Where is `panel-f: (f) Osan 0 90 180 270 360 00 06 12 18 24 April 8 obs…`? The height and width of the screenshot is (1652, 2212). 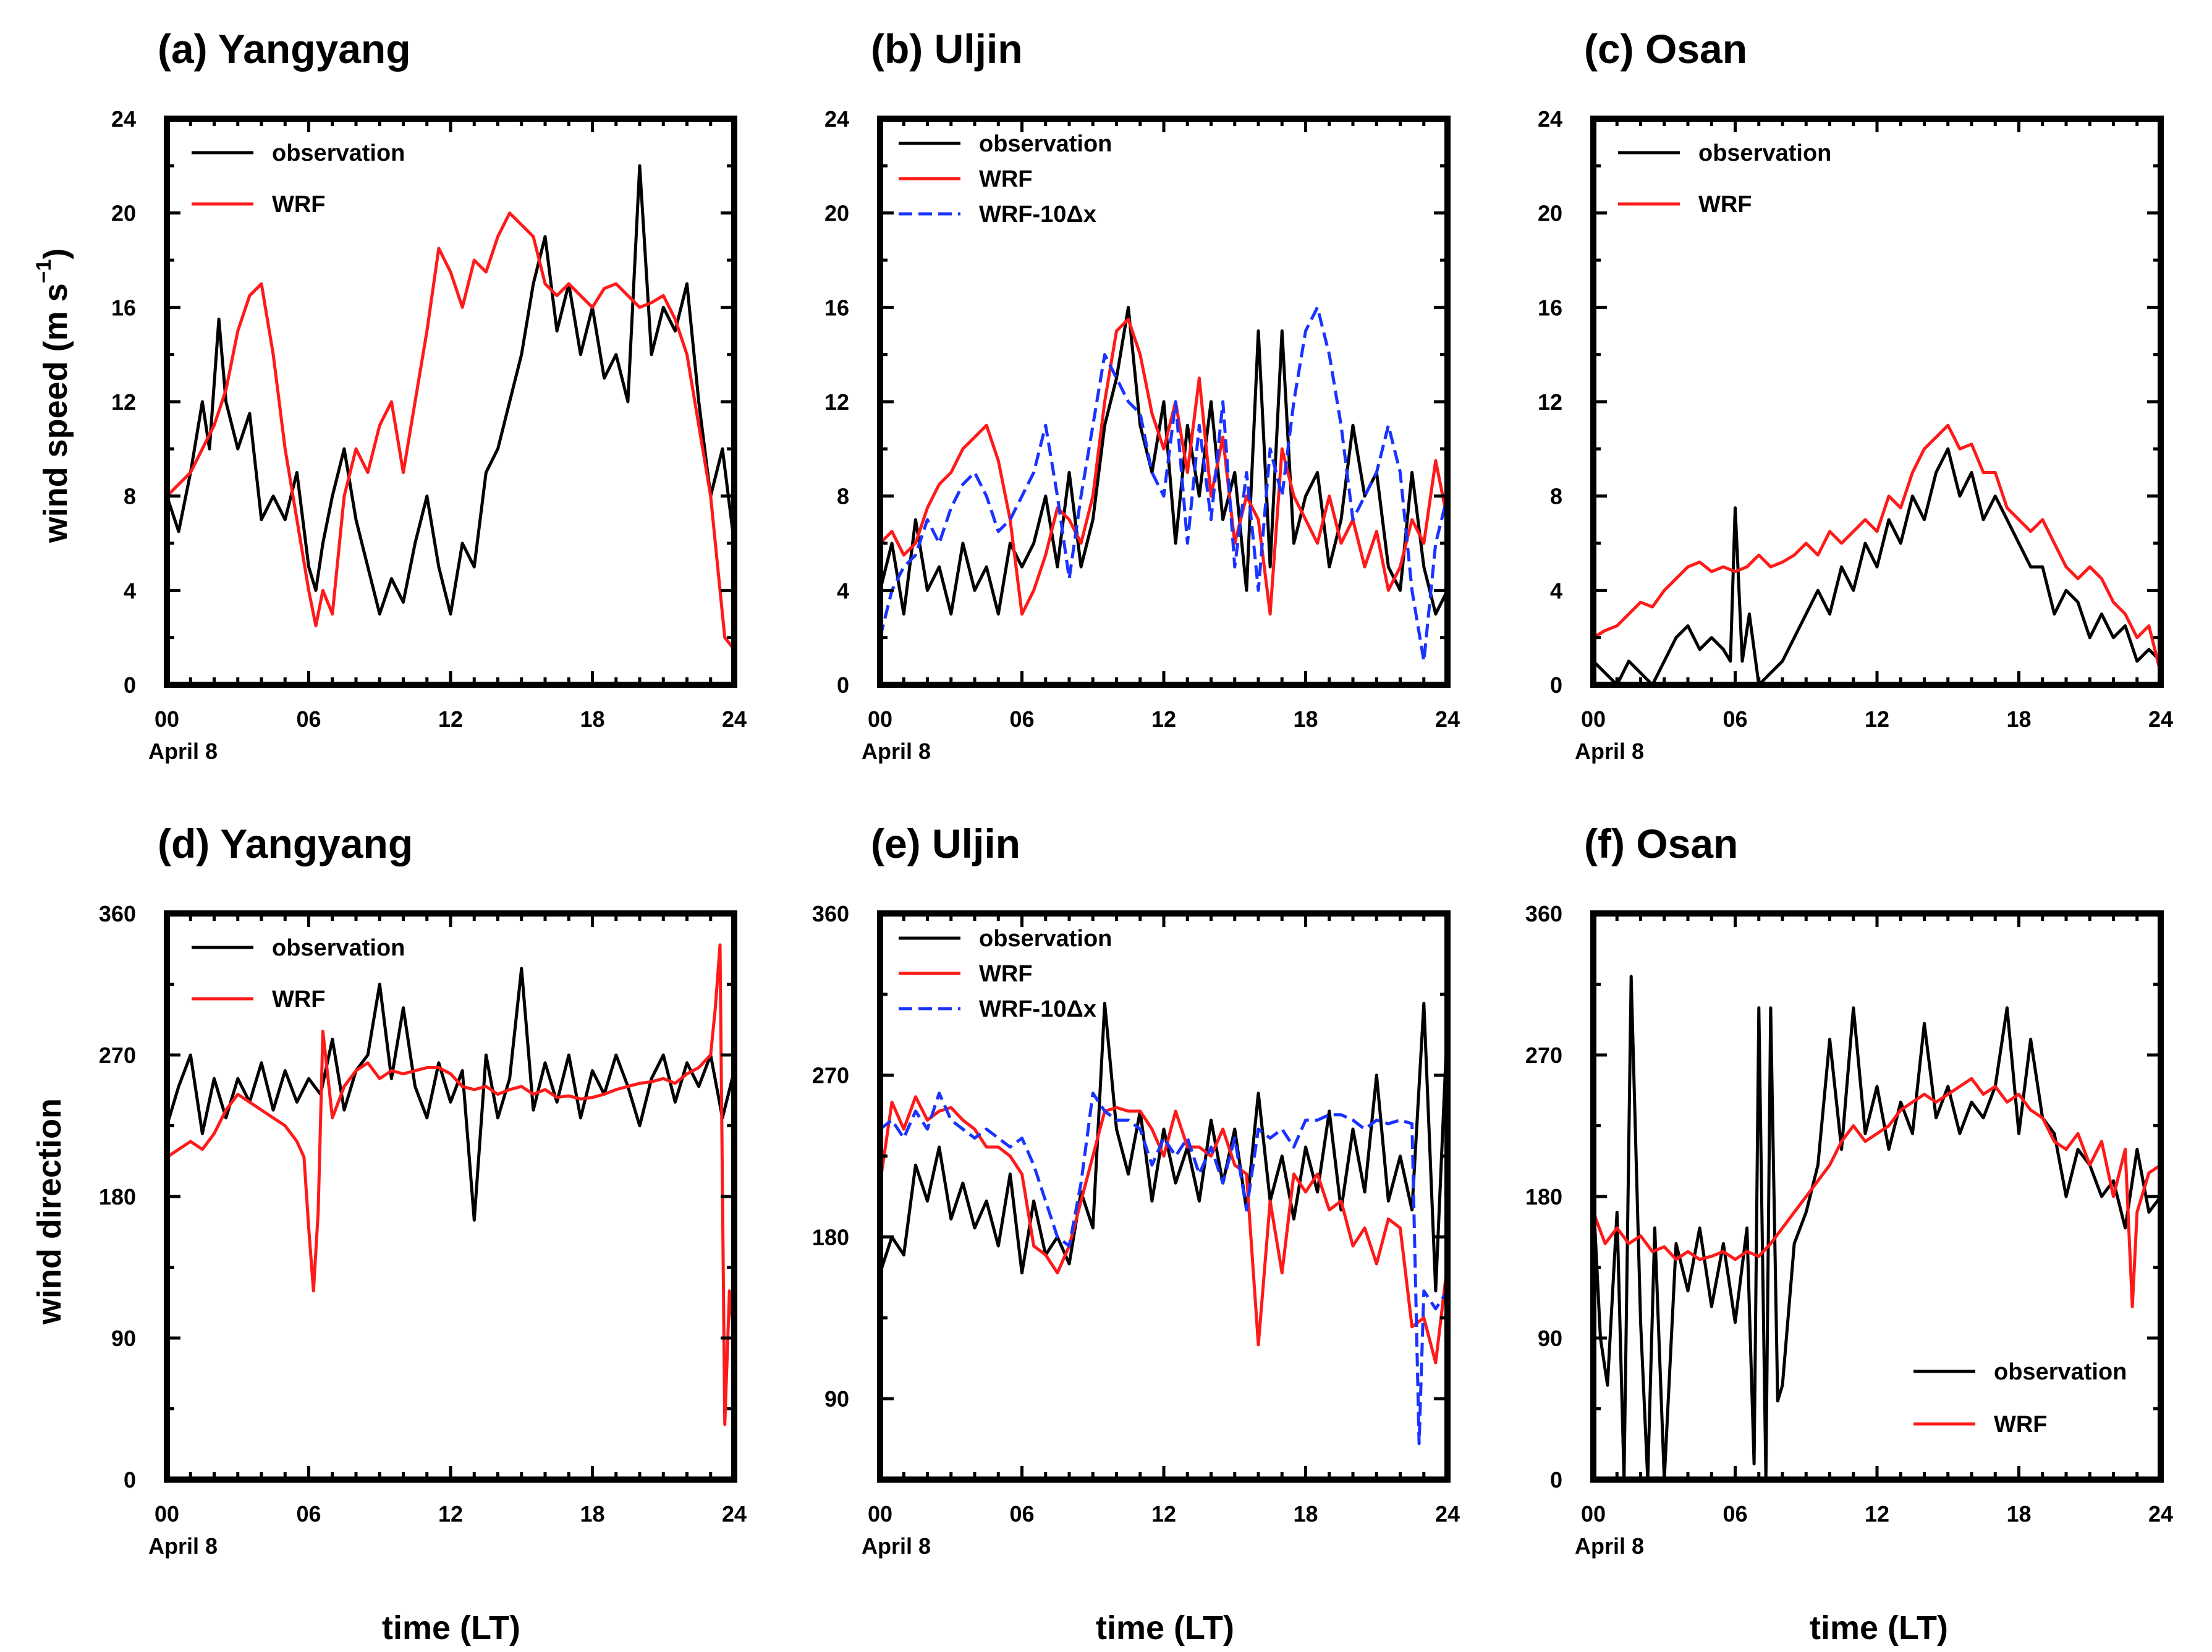 panel-f: (f) Osan 0 90 180 270 360 00 06 12 18 24 April 8 obs… is located at coordinates (1849, 1190).